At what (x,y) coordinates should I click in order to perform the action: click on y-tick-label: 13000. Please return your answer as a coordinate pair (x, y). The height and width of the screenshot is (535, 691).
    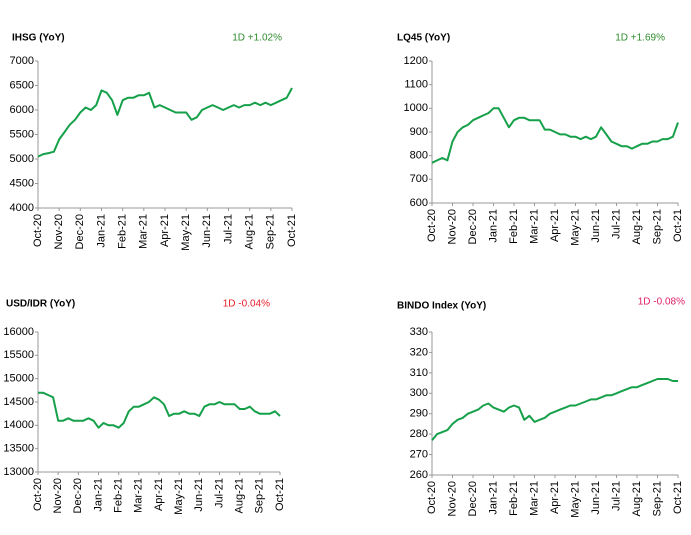
    Looking at the image, I should click on (18, 472).